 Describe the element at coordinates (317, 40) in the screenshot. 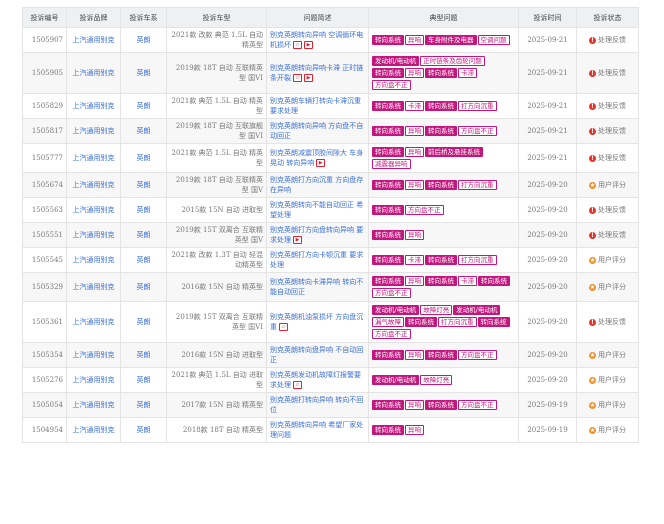

I see `complaint-title-link: 别克英朗转向异响 空调循环电机损坏` at that location.